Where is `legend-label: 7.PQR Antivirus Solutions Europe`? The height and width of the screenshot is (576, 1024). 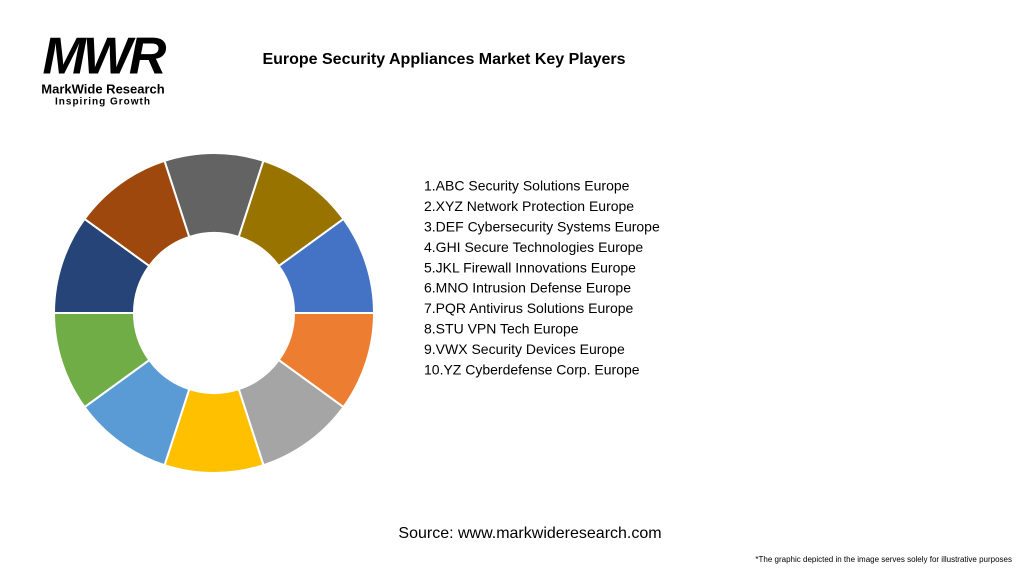
legend-label: 7.PQR Antivirus Solutions Europe is located at coordinates (529, 308).